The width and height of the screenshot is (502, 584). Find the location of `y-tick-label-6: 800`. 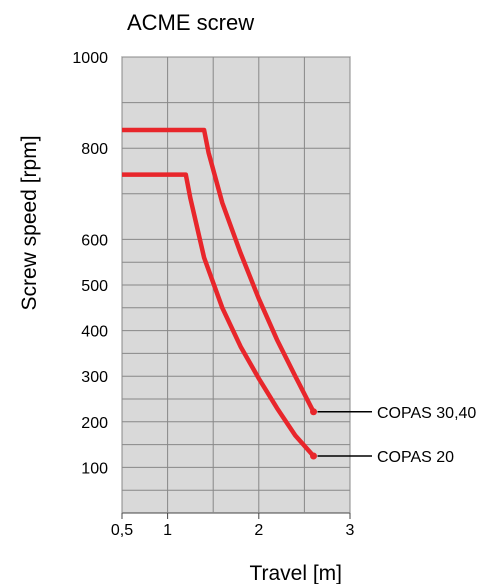

y-tick-label-6: 800 is located at coordinates (94, 149).